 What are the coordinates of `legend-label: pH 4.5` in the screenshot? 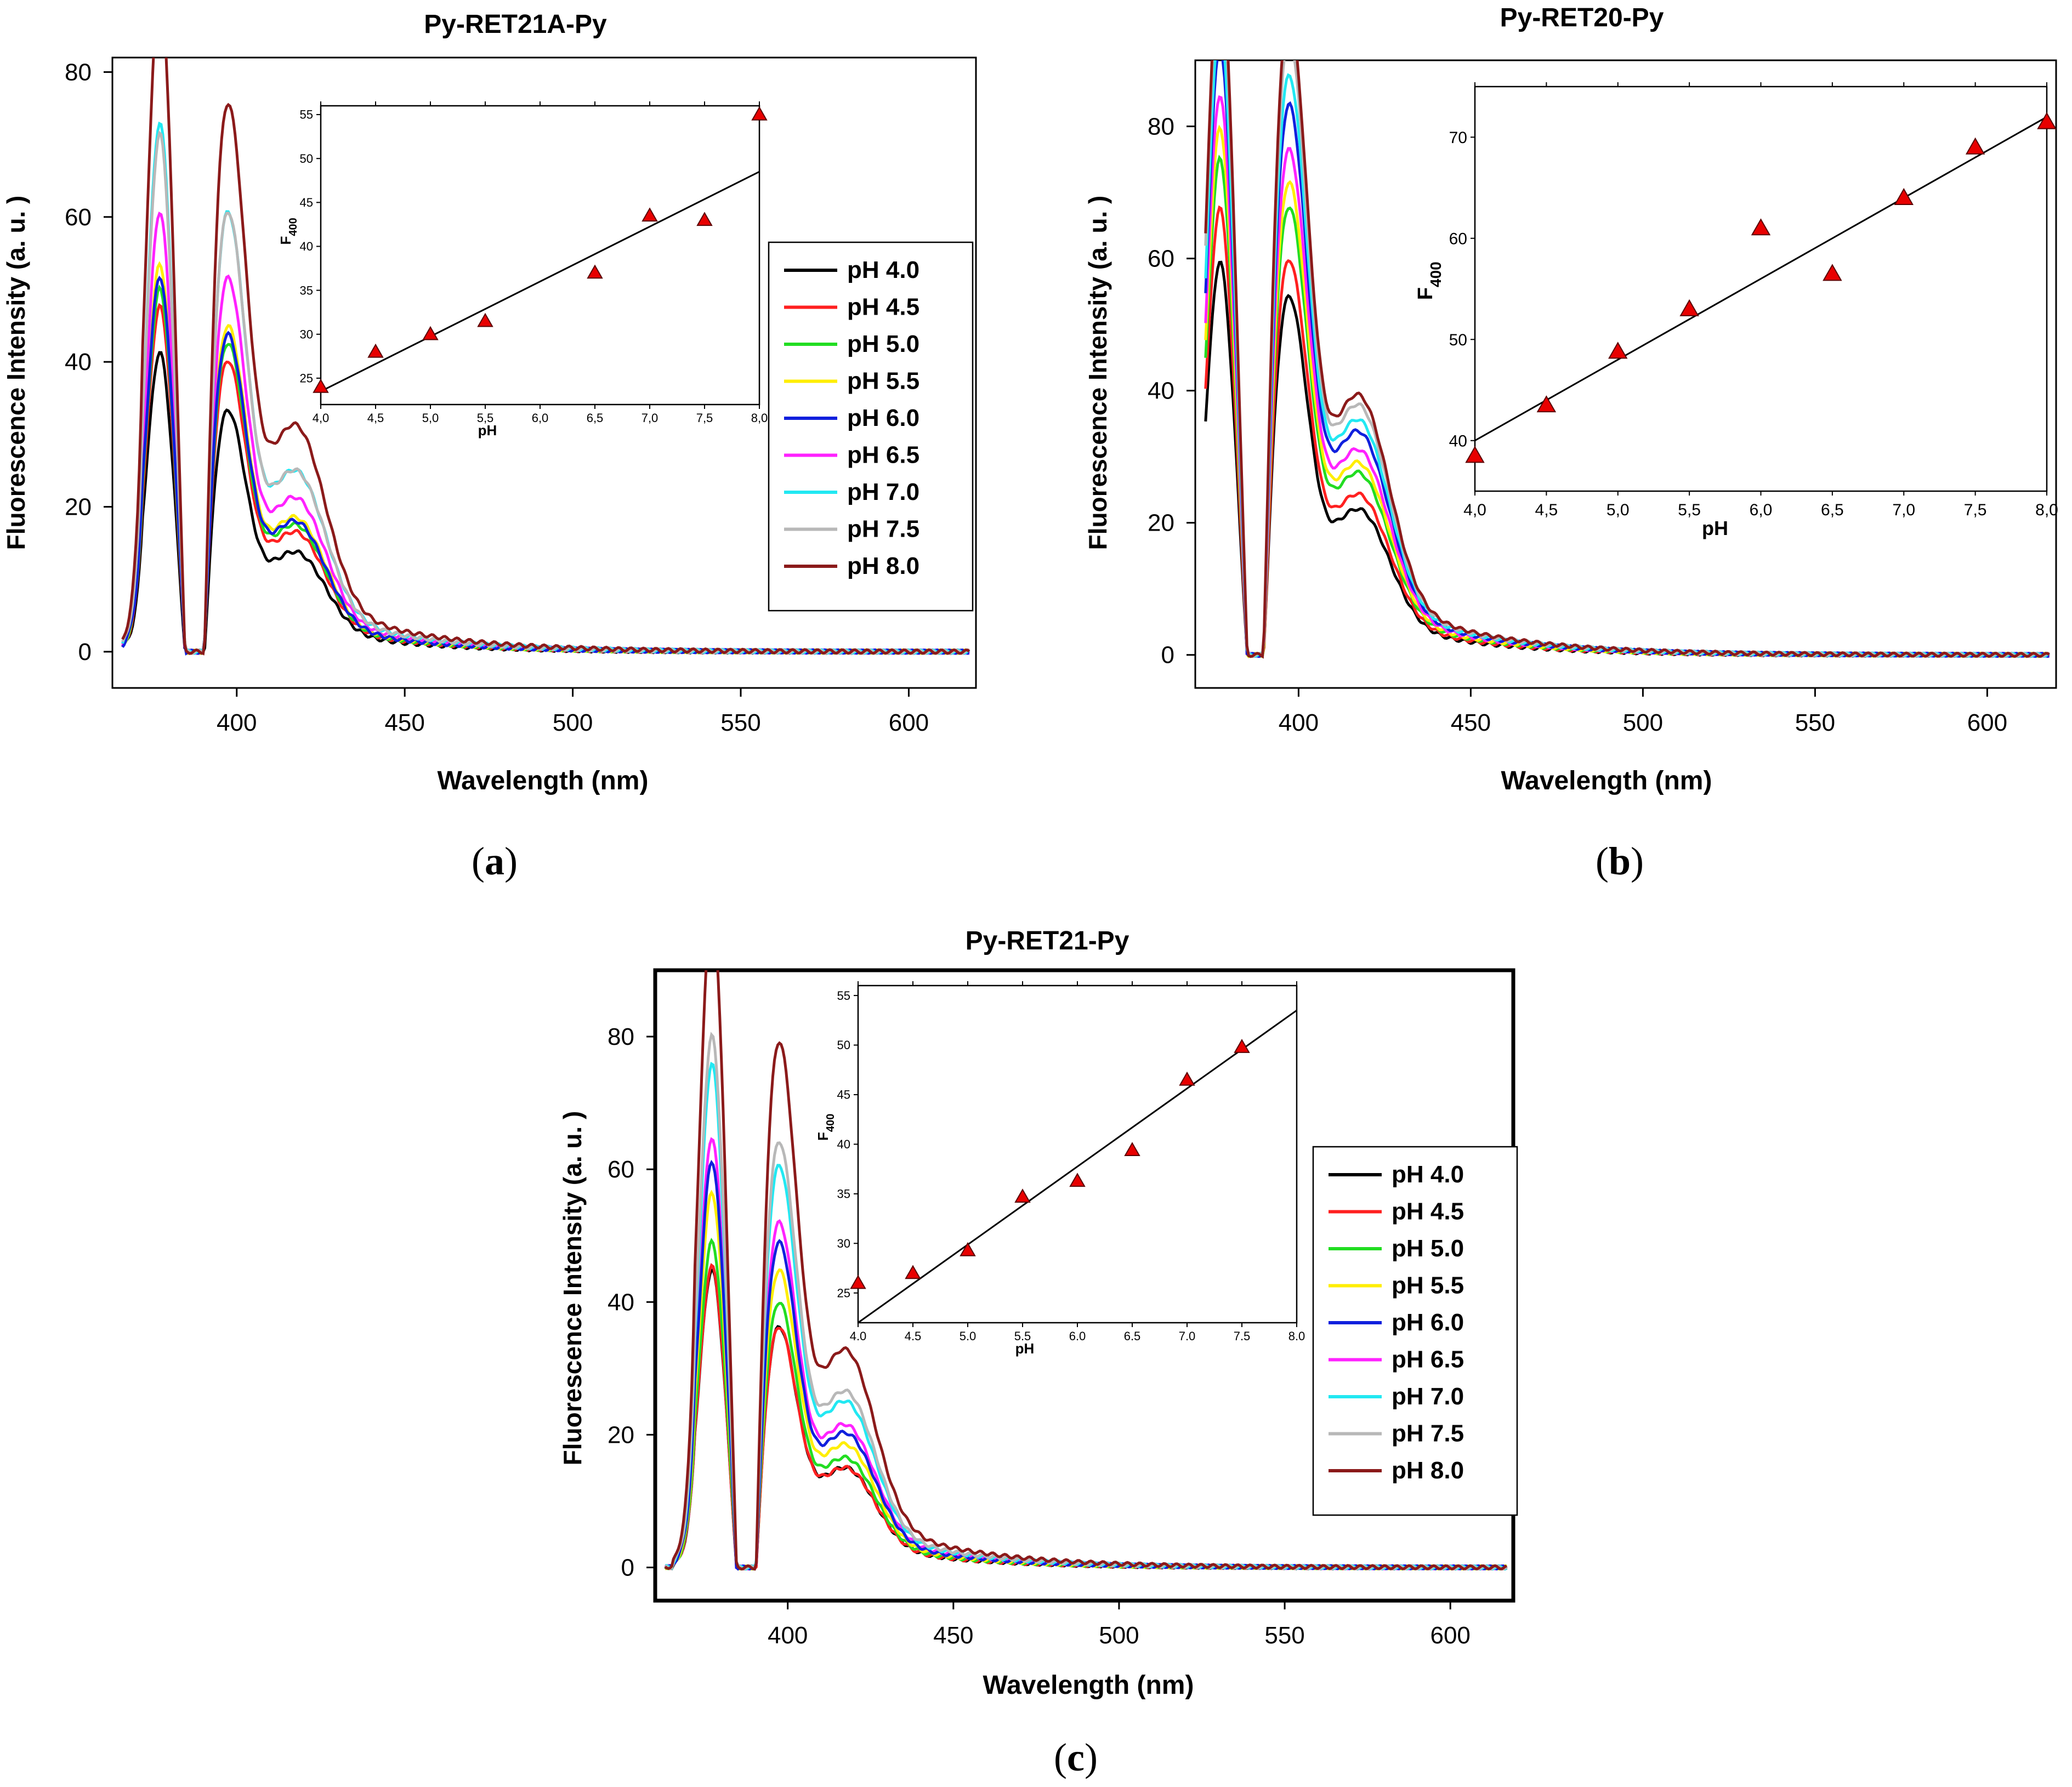 It's located at (1428, 1212).